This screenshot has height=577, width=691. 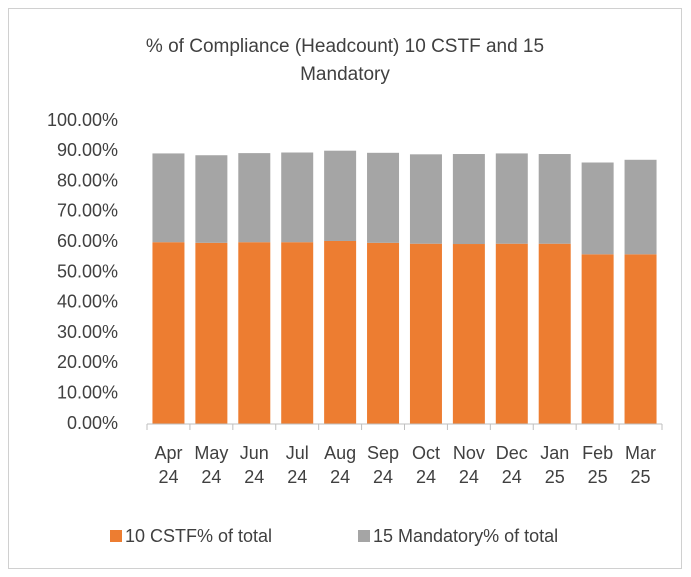 What do you see at coordinates (198, 536) in the screenshot?
I see `legend-label: 10 CSTF% of total` at bounding box center [198, 536].